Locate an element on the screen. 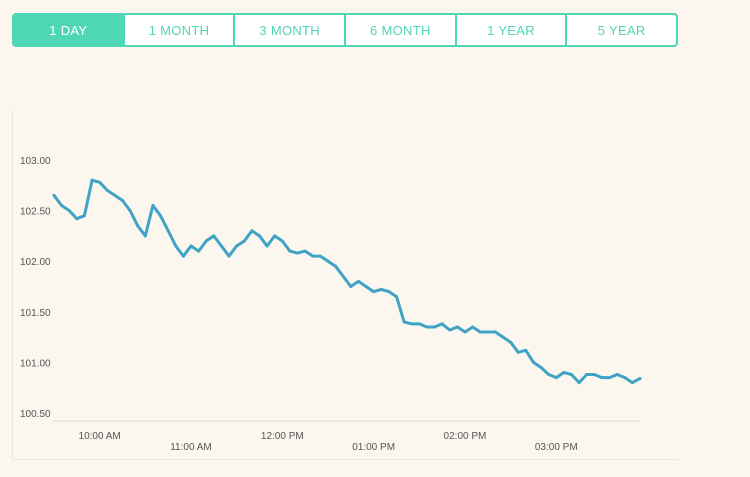 The width and height of the screenshot is (750, 477). tab-1-day: 1 DAY is located at coordinates (69, 30).